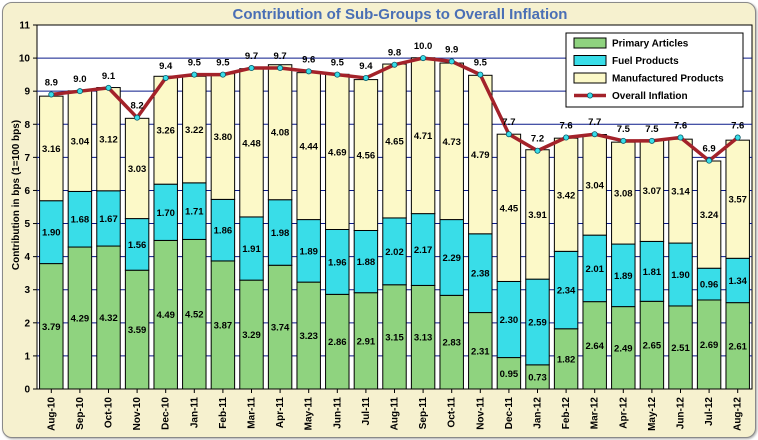 Image resolution: width=758 pixels, height=440 pixels. What do you see at coordinates (109, 413) in the screenshot?
I see `x-tick-label: Oct-10` at bounding box center [109, 413].